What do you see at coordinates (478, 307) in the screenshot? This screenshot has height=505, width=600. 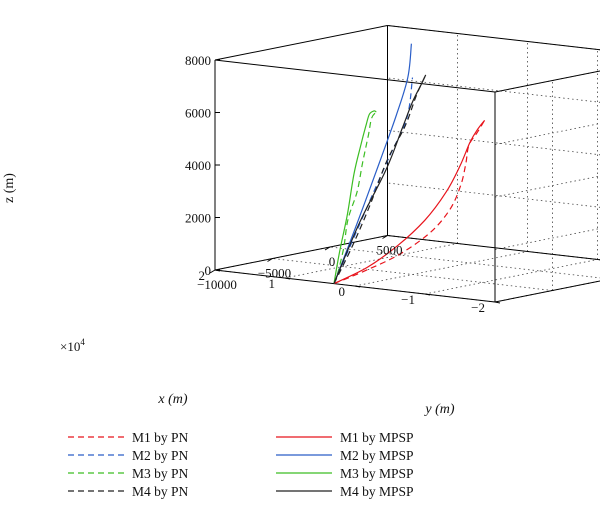 I see `x-tick-label: −2` at bounding box center [478, 307].